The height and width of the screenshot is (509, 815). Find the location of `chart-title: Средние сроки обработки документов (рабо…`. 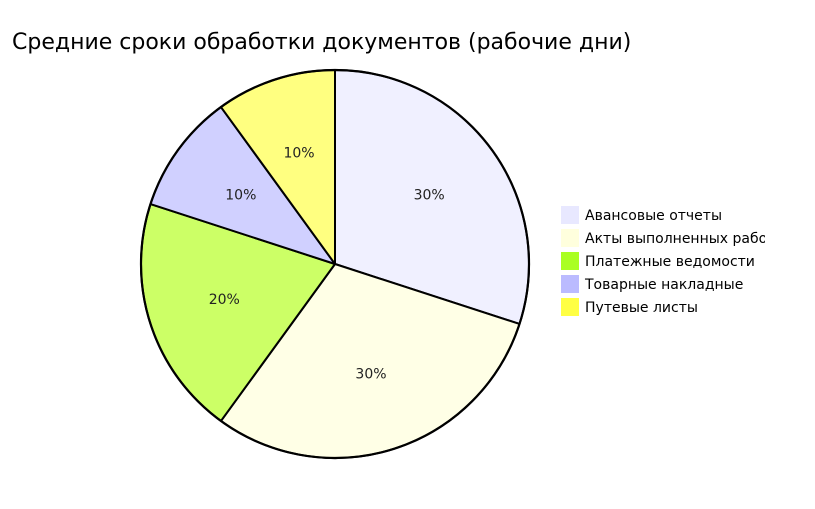

chart-title: Средние сроки обработки документов (рабо… is located at coordinates (322, 42).